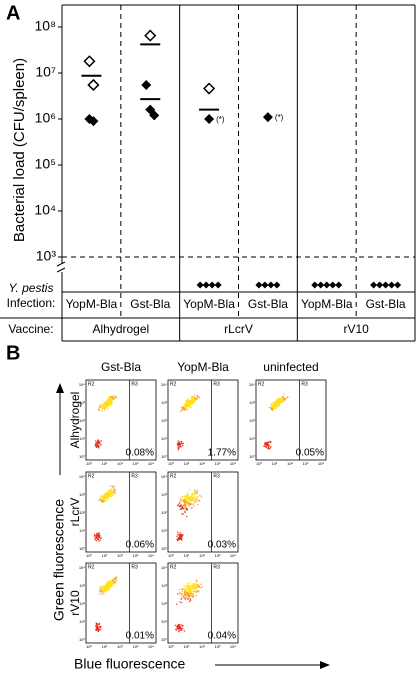 The width and height of the screenshot is (416, 676). What do you see at coordinates (61, 264) in the screenshot?
I see `axis-break` at bounding box center [61, 264].